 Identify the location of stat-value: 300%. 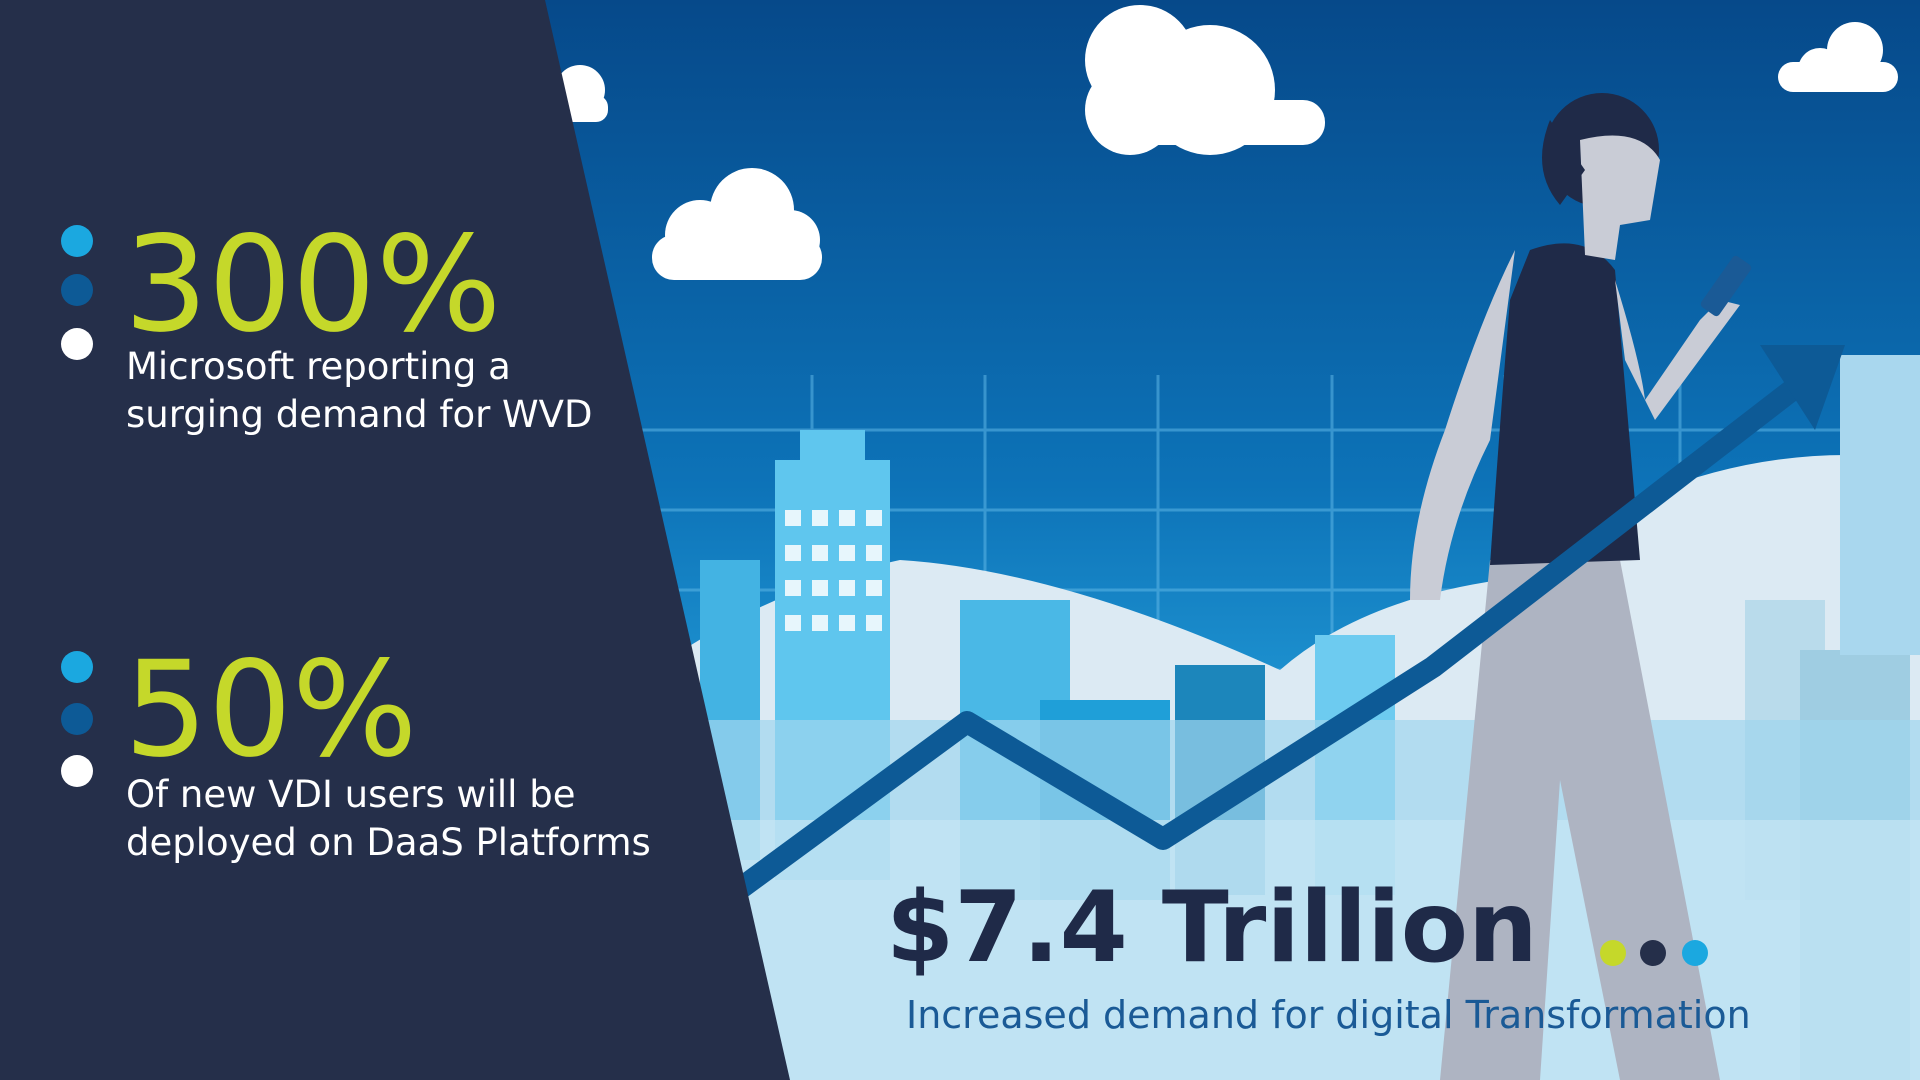
(312, 285).